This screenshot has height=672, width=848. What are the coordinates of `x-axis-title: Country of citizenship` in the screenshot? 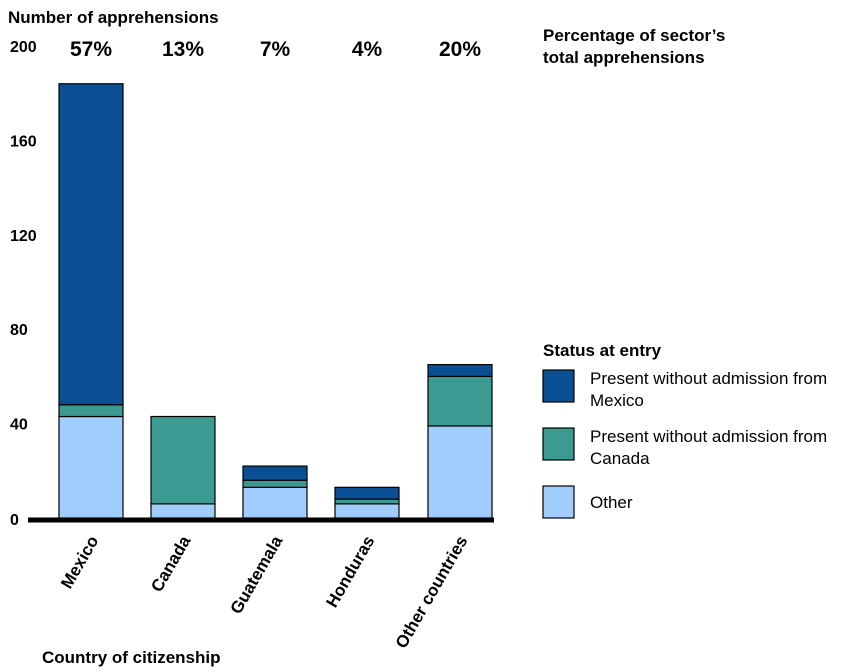 It's located at (131, 657).